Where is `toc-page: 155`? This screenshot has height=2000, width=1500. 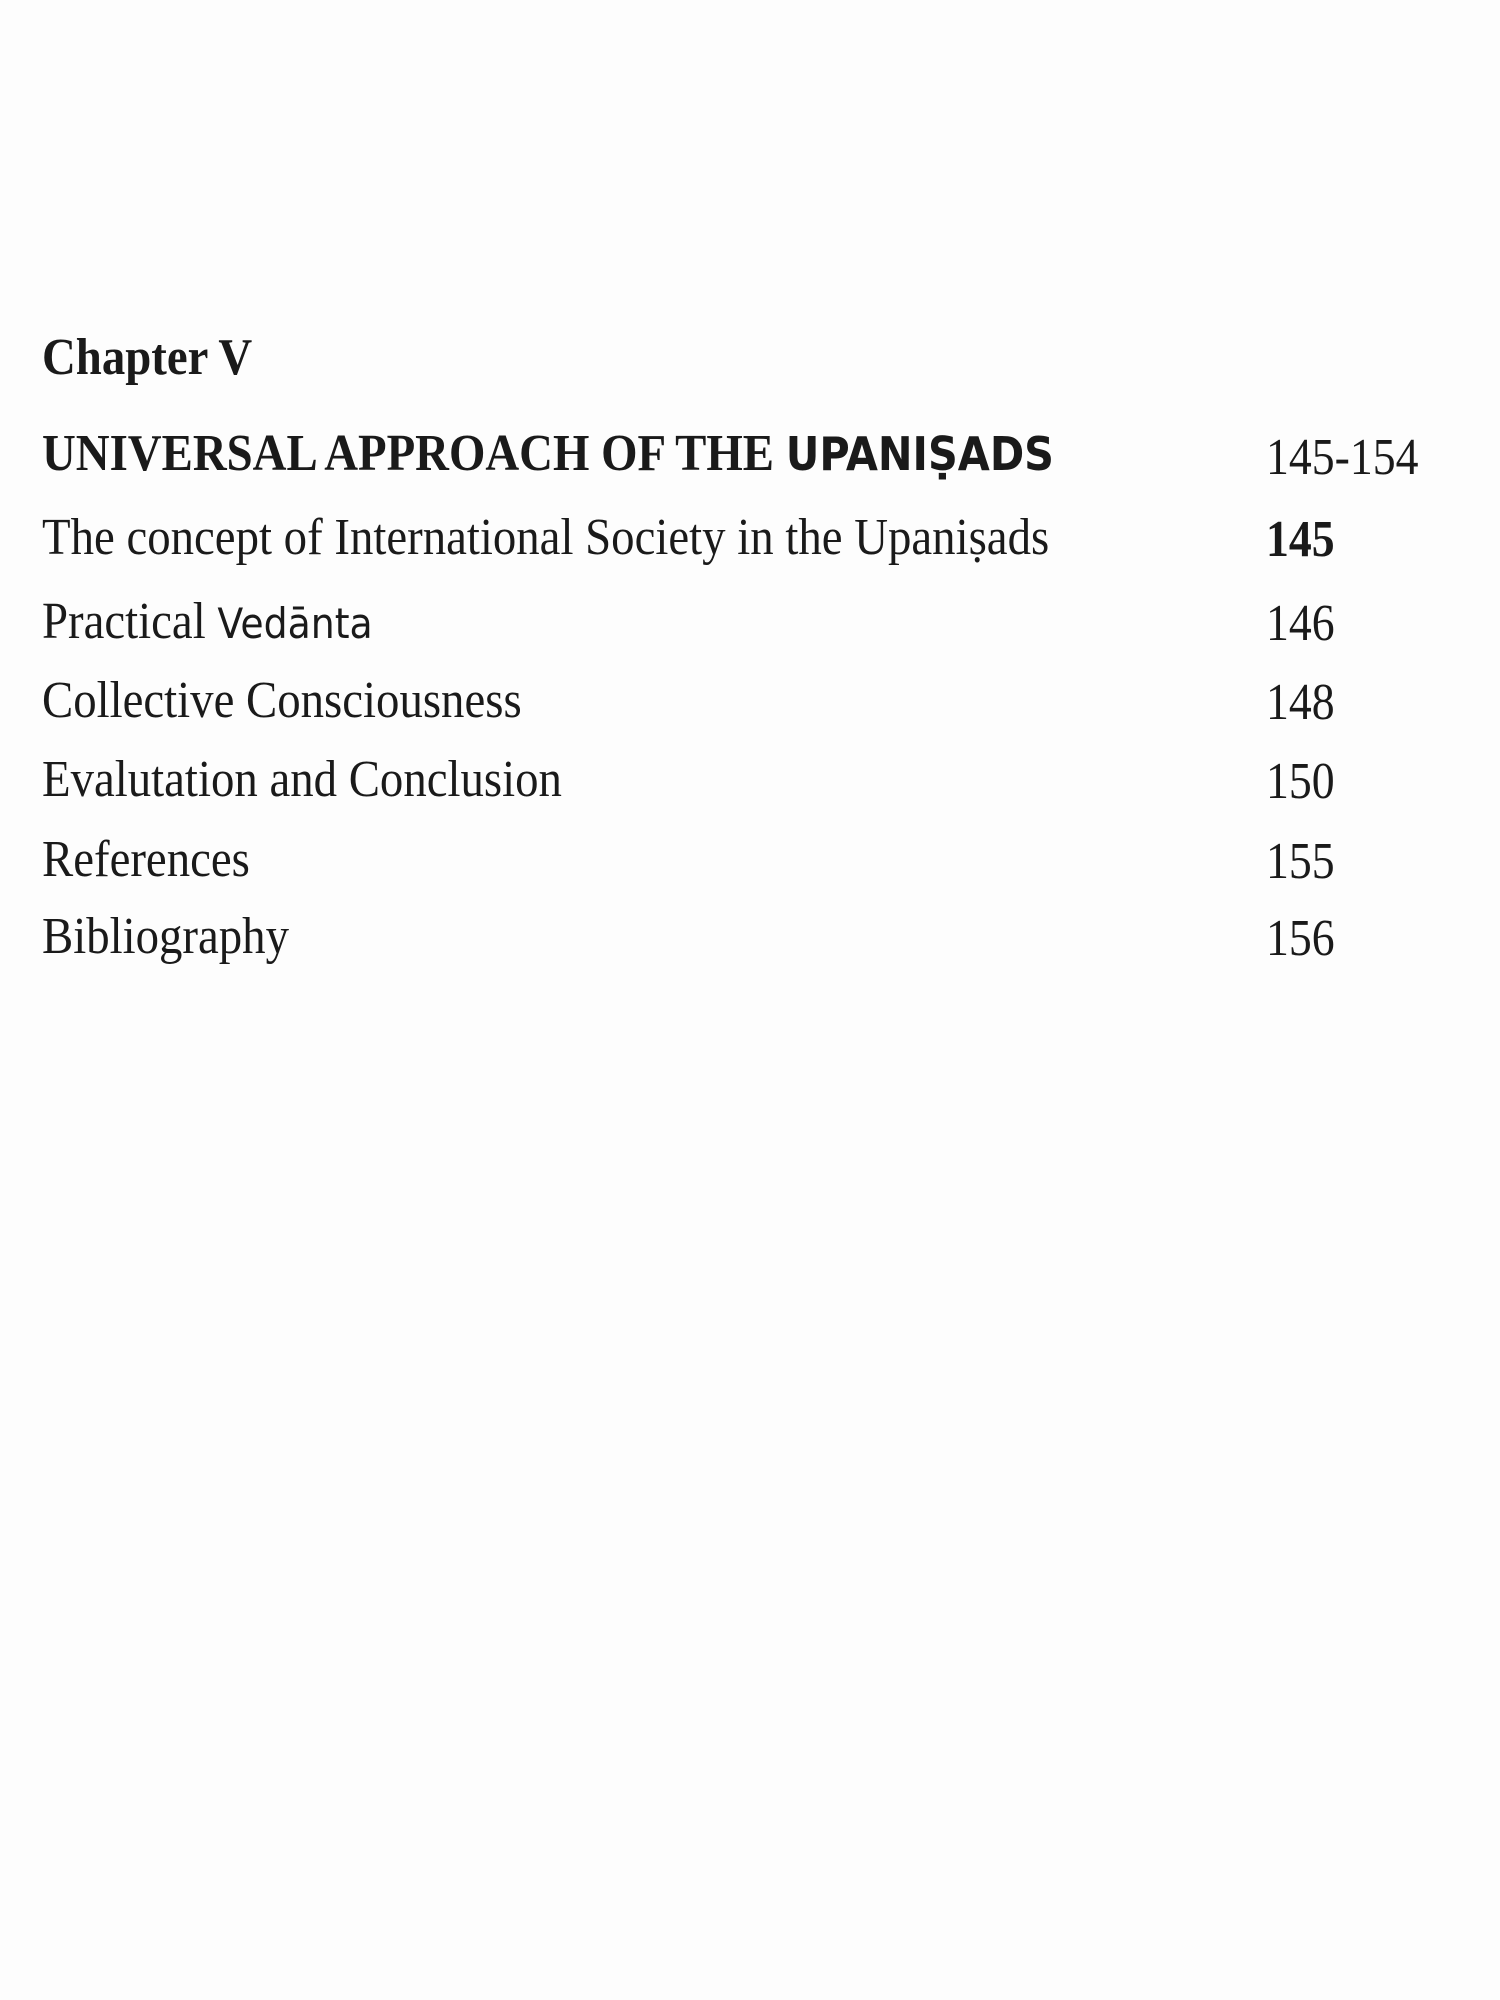
toc-page: 155 is located at coordinates (1300, 861).